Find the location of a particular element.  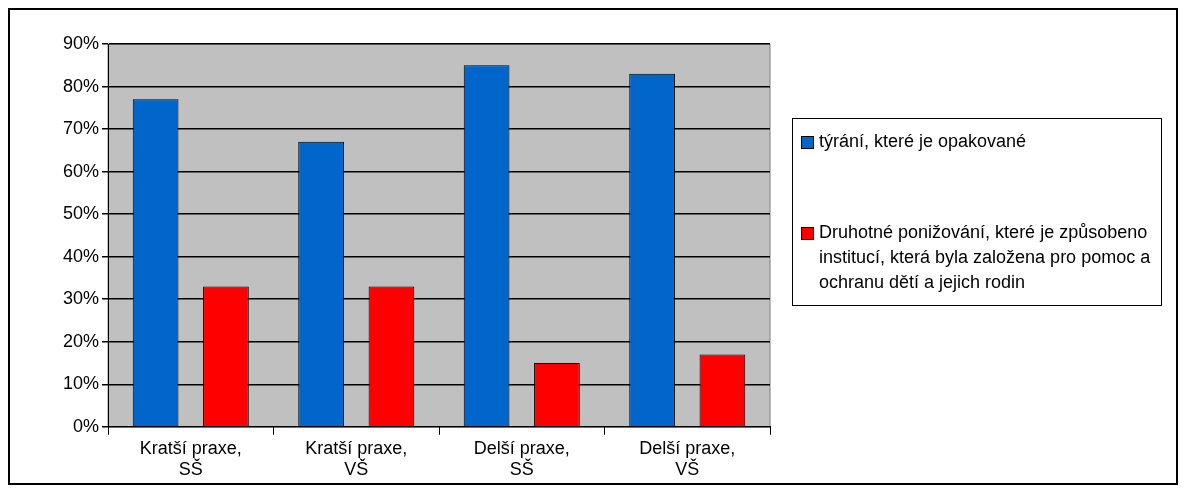

y-tick-label: 60% is located at coordinates (81, 170).